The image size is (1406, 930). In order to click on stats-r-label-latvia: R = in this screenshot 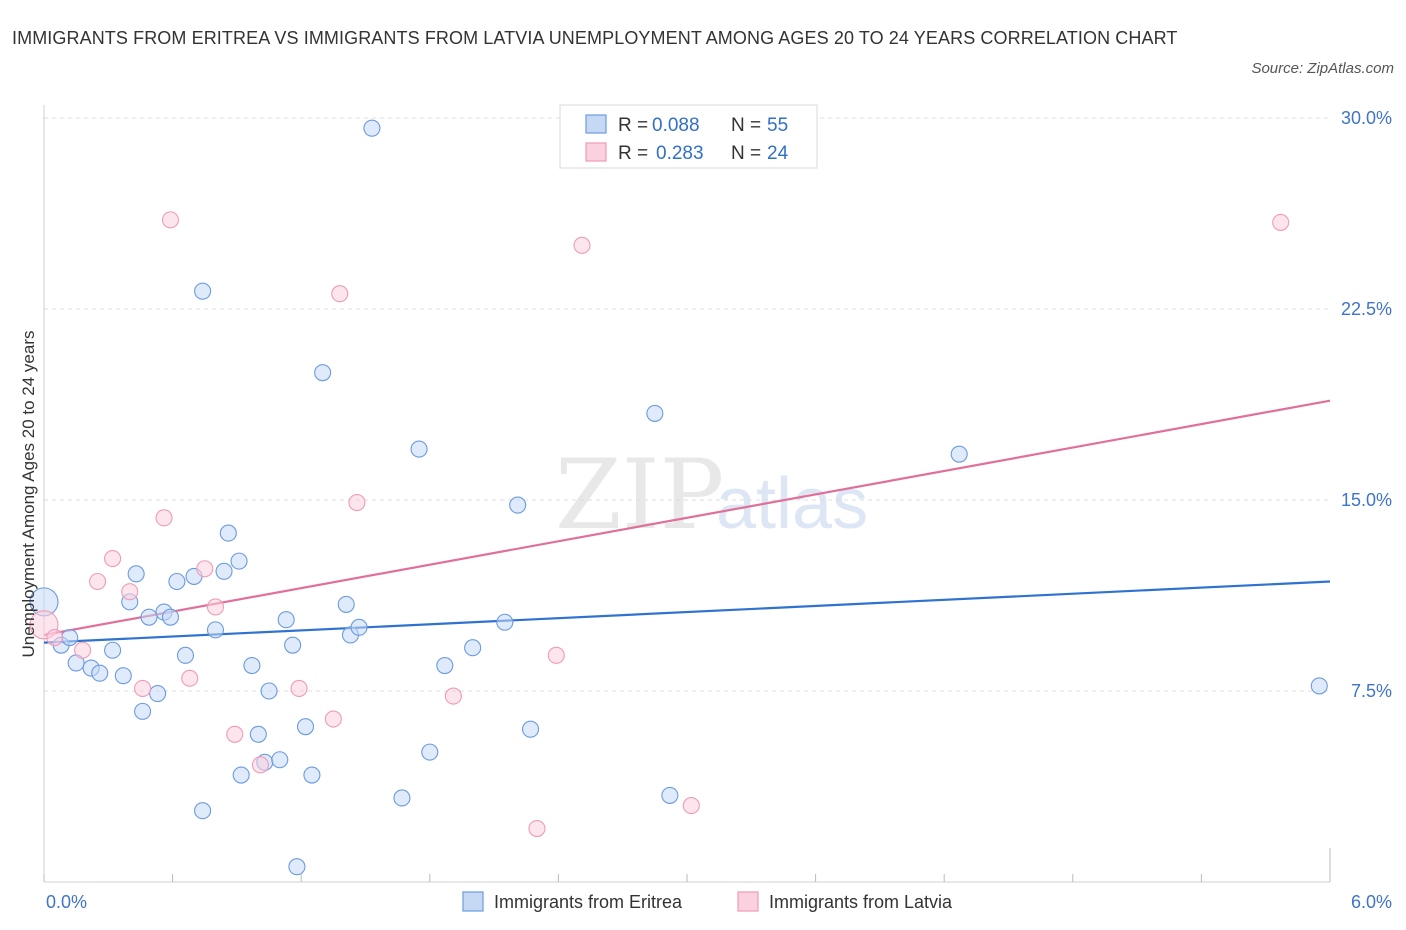, I will do `click(633, 153)`.